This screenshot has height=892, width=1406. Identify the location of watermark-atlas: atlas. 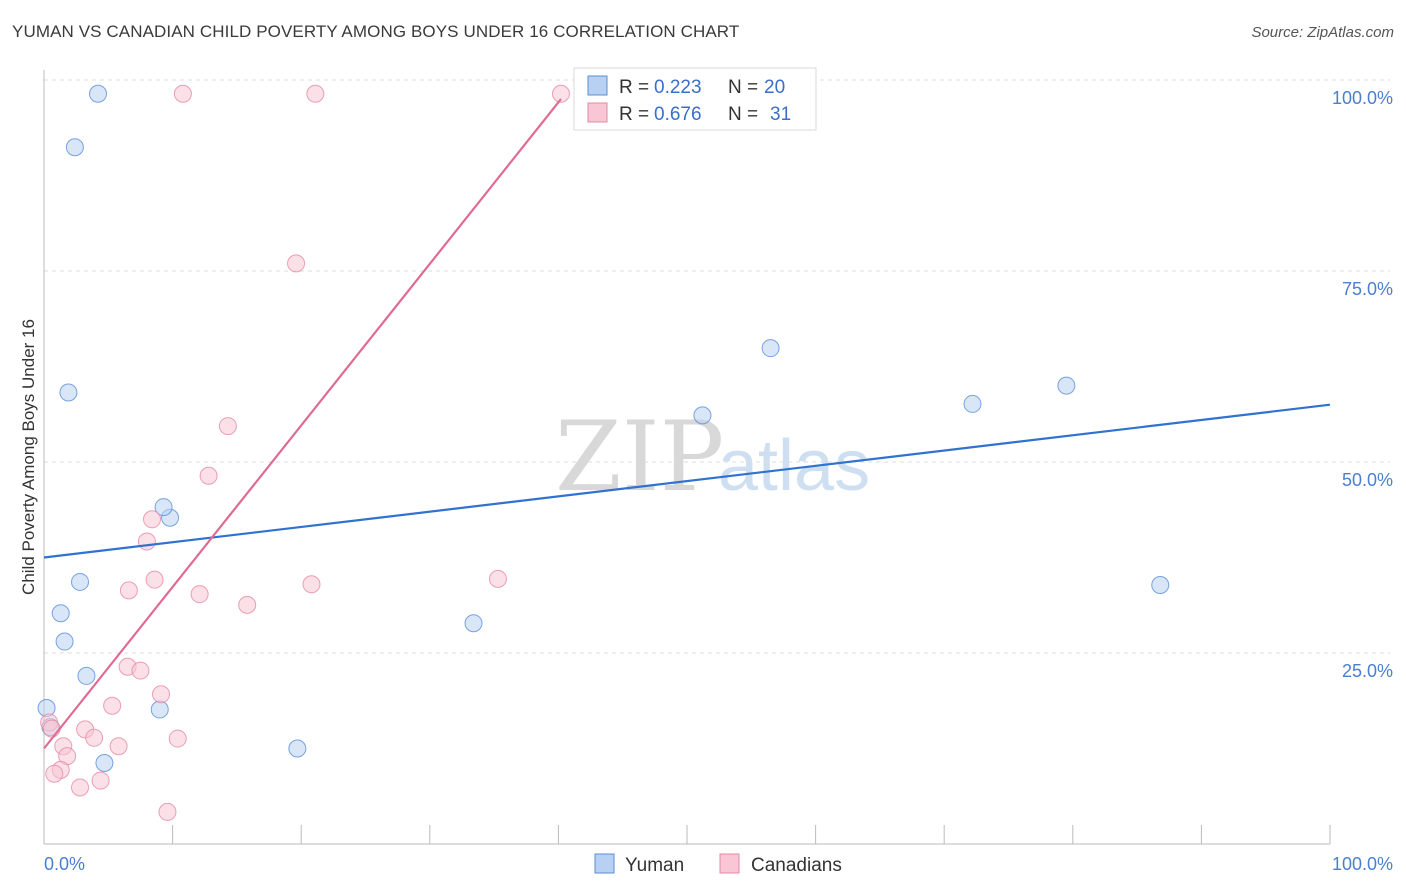
(794, 466).